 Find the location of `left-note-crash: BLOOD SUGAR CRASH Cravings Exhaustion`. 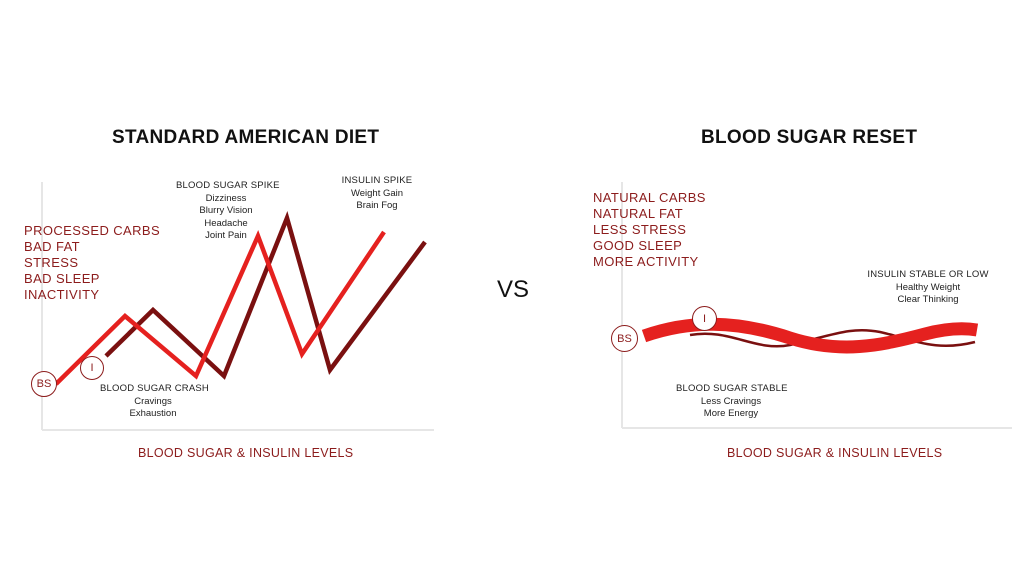

left-note-crash: BLOOD SUGAR CRASH Cravings Exhaustion is located at coordinates (154, 402).